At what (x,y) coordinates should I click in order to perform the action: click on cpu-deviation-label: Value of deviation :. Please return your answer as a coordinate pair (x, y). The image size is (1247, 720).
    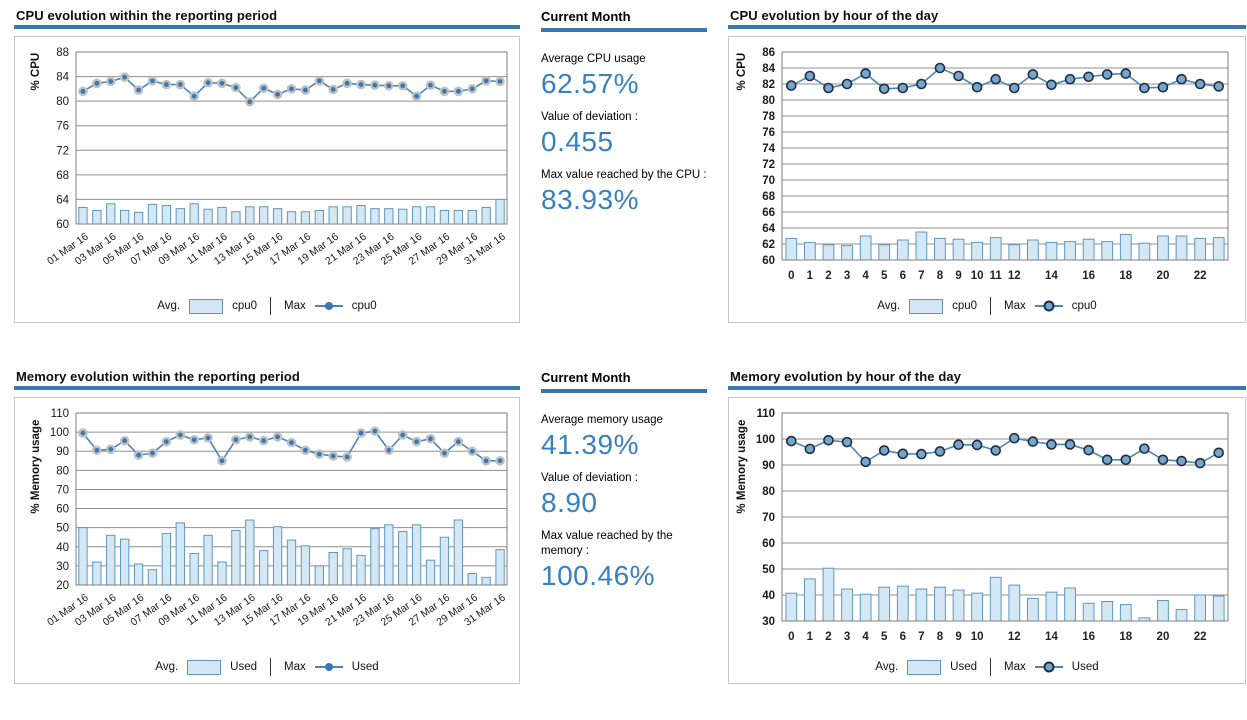
    Looking at the image, I should click on (589, 116).